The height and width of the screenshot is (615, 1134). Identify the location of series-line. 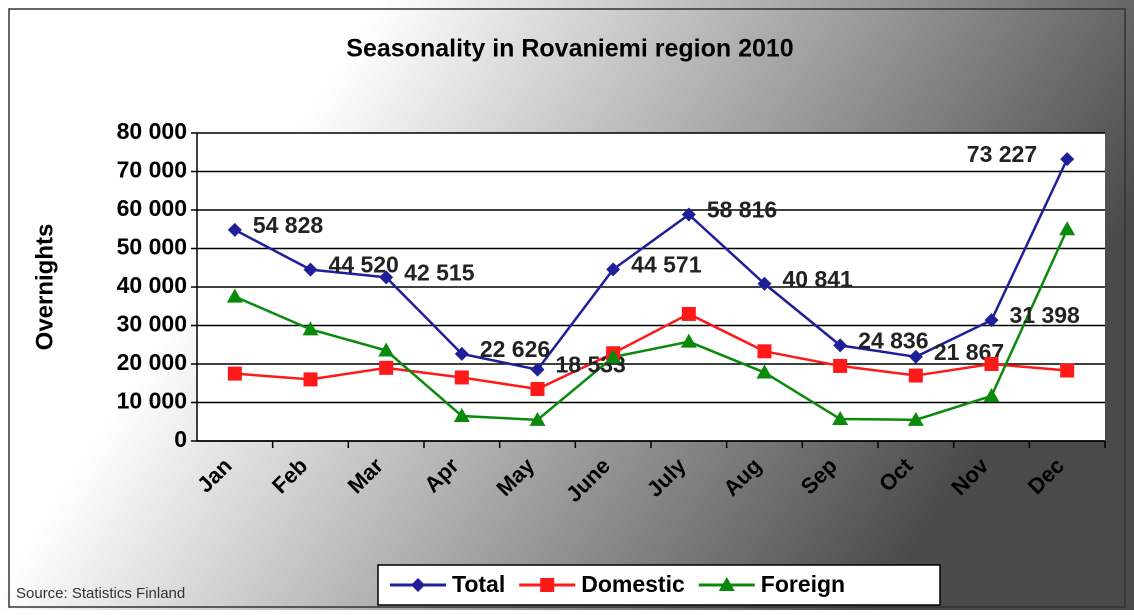
(651, 351).